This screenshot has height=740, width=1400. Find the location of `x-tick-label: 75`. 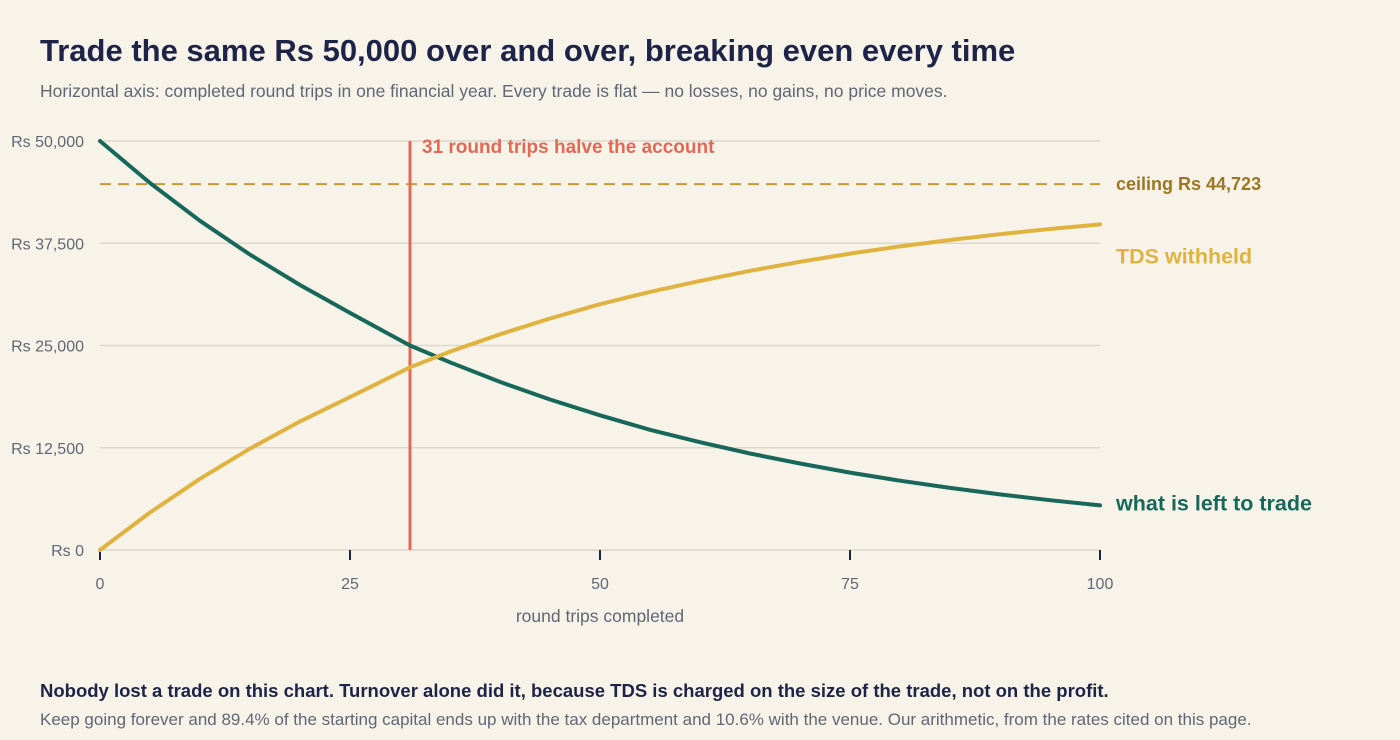

x-tick-label: 75 is located at coordinates (850, 584).